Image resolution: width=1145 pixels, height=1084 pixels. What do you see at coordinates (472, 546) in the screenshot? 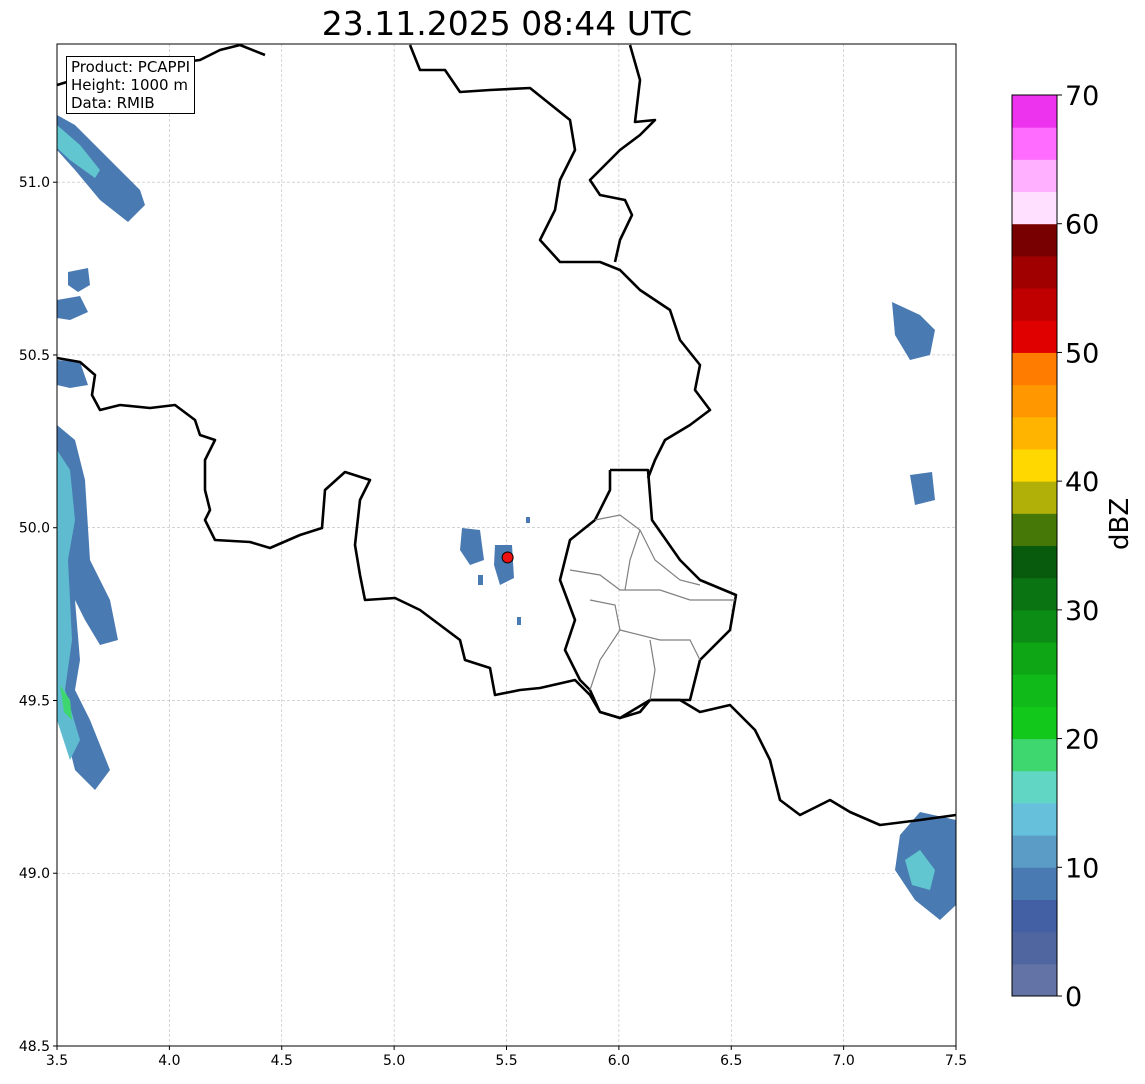
I see `echo-center` at bounding box center [472, 546].